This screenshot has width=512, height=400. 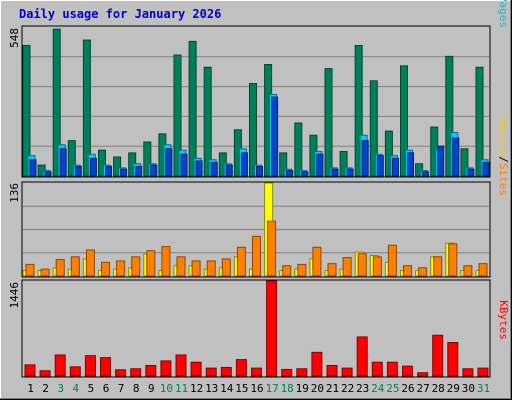 What do you see at coordinates (75, 388) in the screenshot?
I see `x-tick-label: 4` at bounding box center [75, 388].